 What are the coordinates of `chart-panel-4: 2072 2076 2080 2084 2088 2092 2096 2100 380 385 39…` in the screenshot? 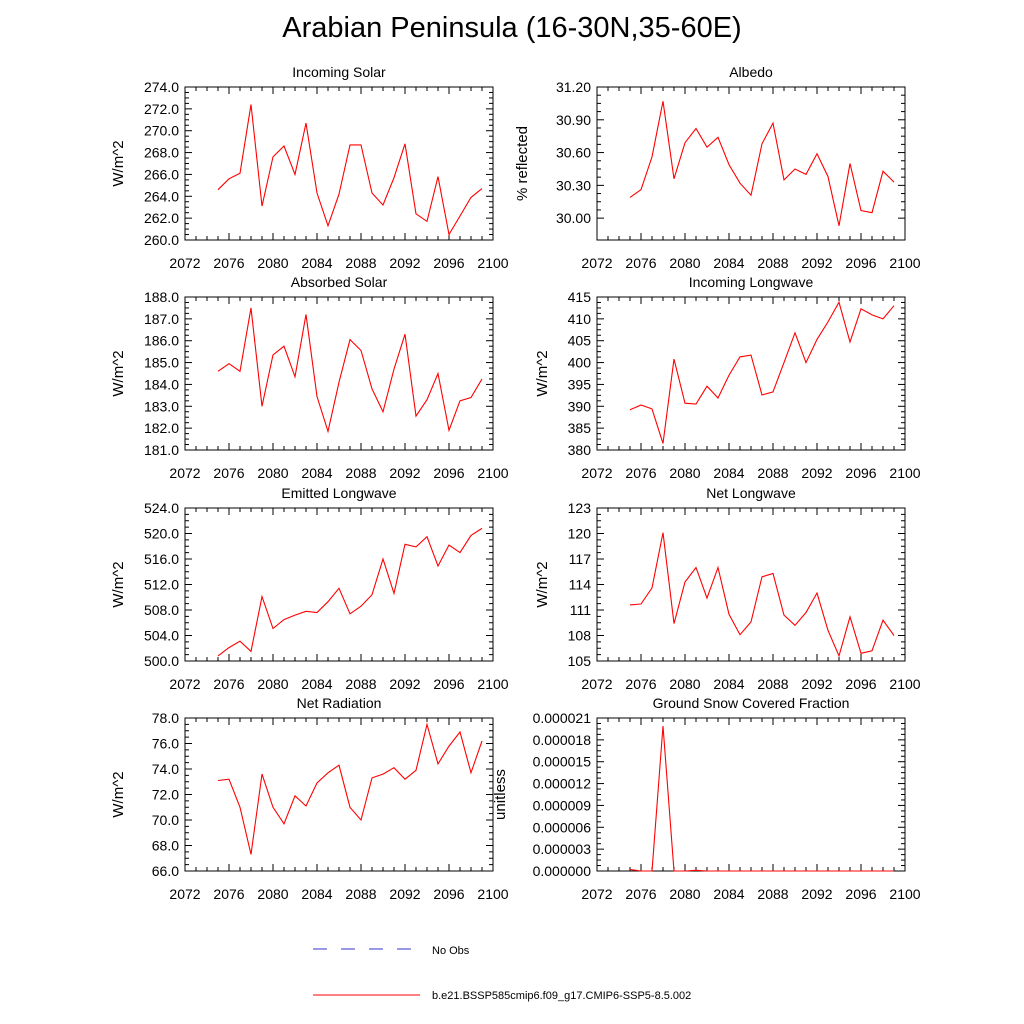 It's located at (727, 377).